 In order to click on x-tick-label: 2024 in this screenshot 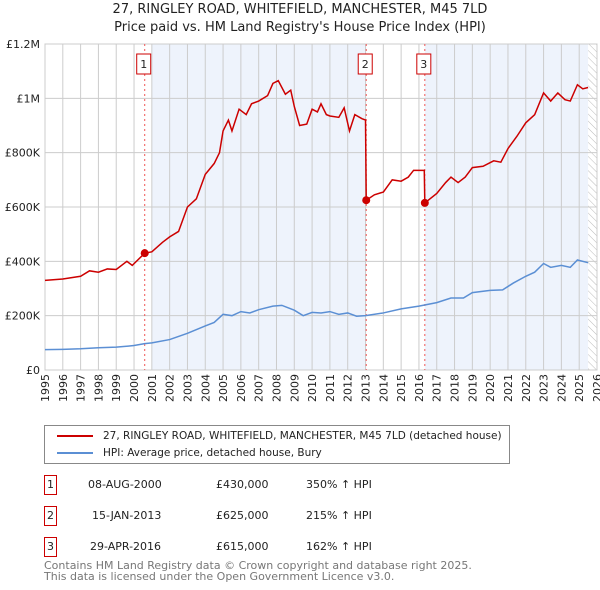, I will do `click(561, 388)`.